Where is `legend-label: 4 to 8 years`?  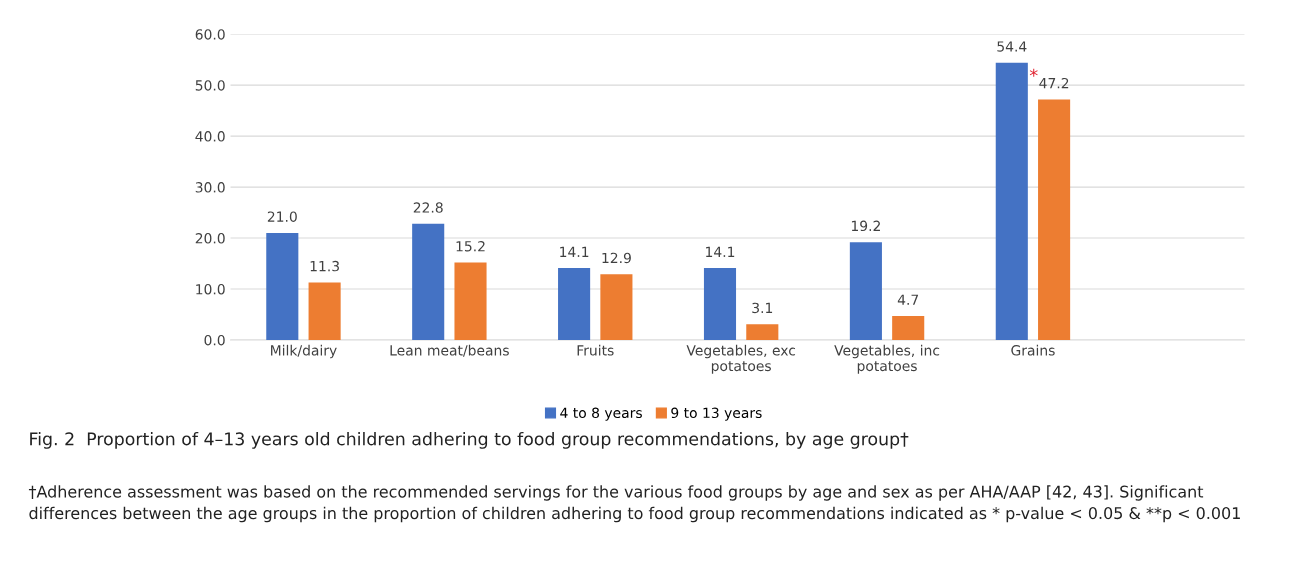 legend-label: 4 to 8 years is located at coordinates (601, 414).